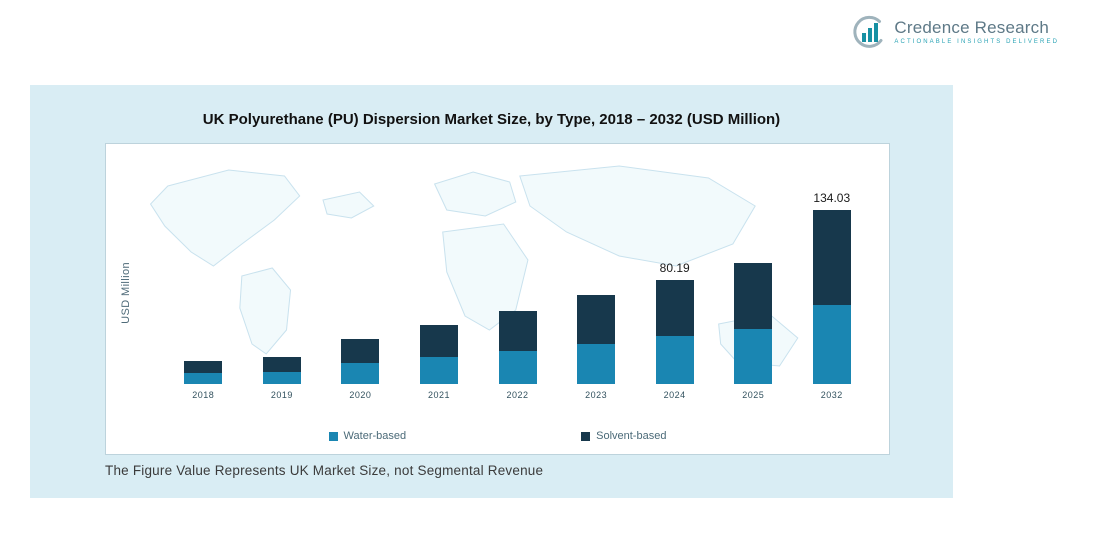 The width and height of the screenshot is (1117, 555). I want to click on bar-column-2019, so click(282, 268).